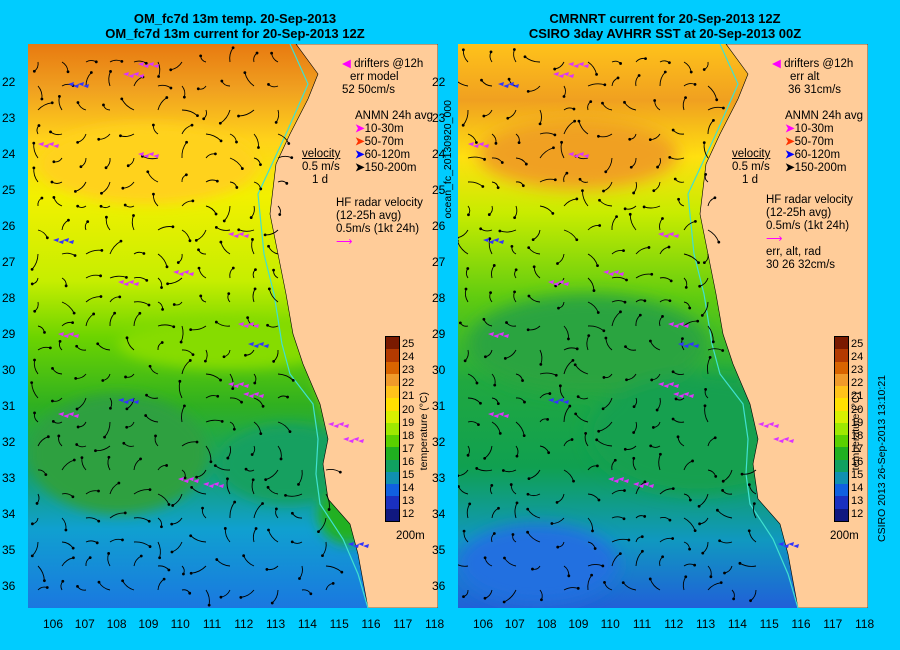  I want to click on right-title-line2: CSIRO 3day AVHRR SST at 20-Sep-2013 00Z, so click(665, 33).